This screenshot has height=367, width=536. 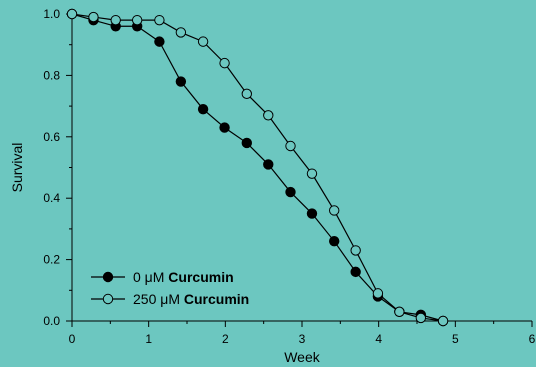 What do you see at coordinates (148, 339) in the screenshot?
I see `x-tick-label: 1` at bounding box center [148, 339].